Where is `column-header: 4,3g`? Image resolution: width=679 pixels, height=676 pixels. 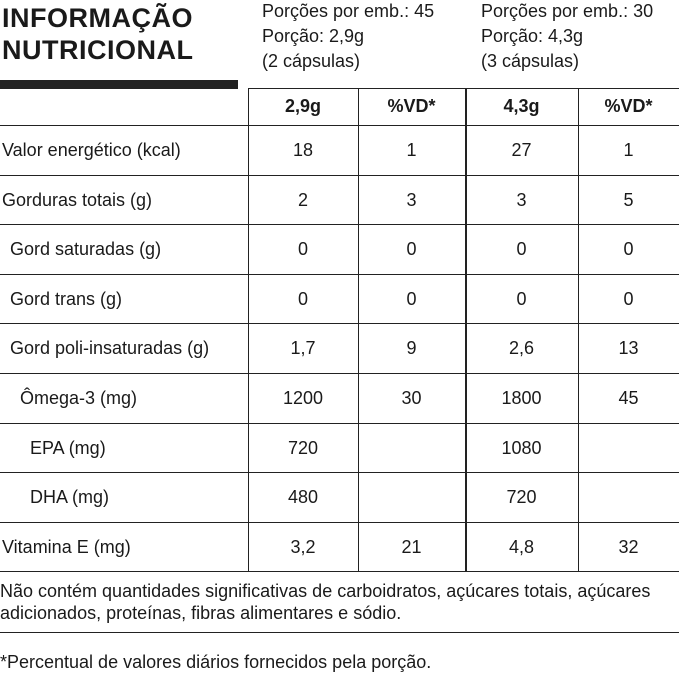 column-header: 4,3g is located at coordinates (521, 106).